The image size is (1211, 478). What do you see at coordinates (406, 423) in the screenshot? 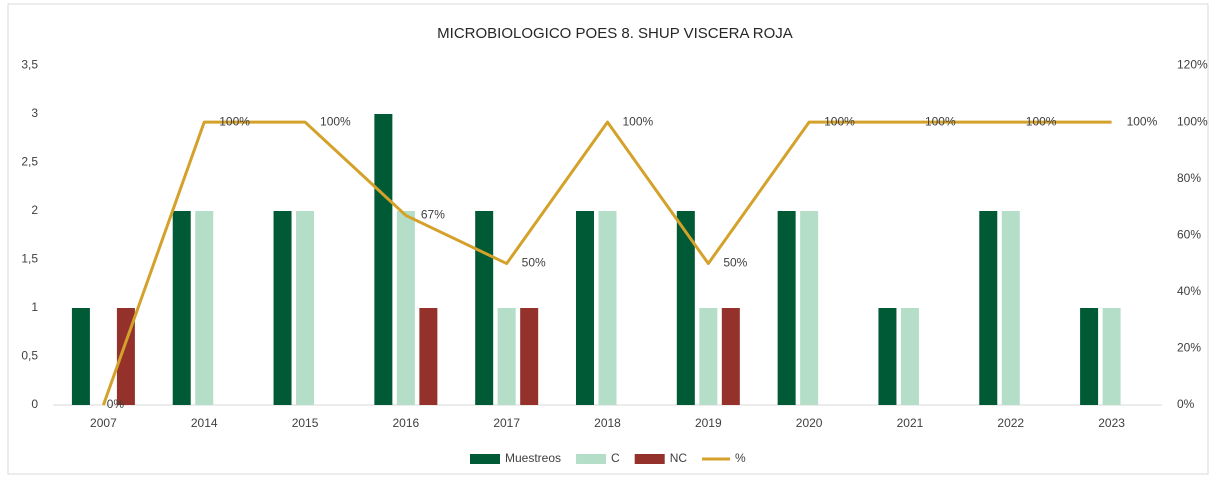
I see `x-tick-label: 2016` at bounding box center [406, 423].